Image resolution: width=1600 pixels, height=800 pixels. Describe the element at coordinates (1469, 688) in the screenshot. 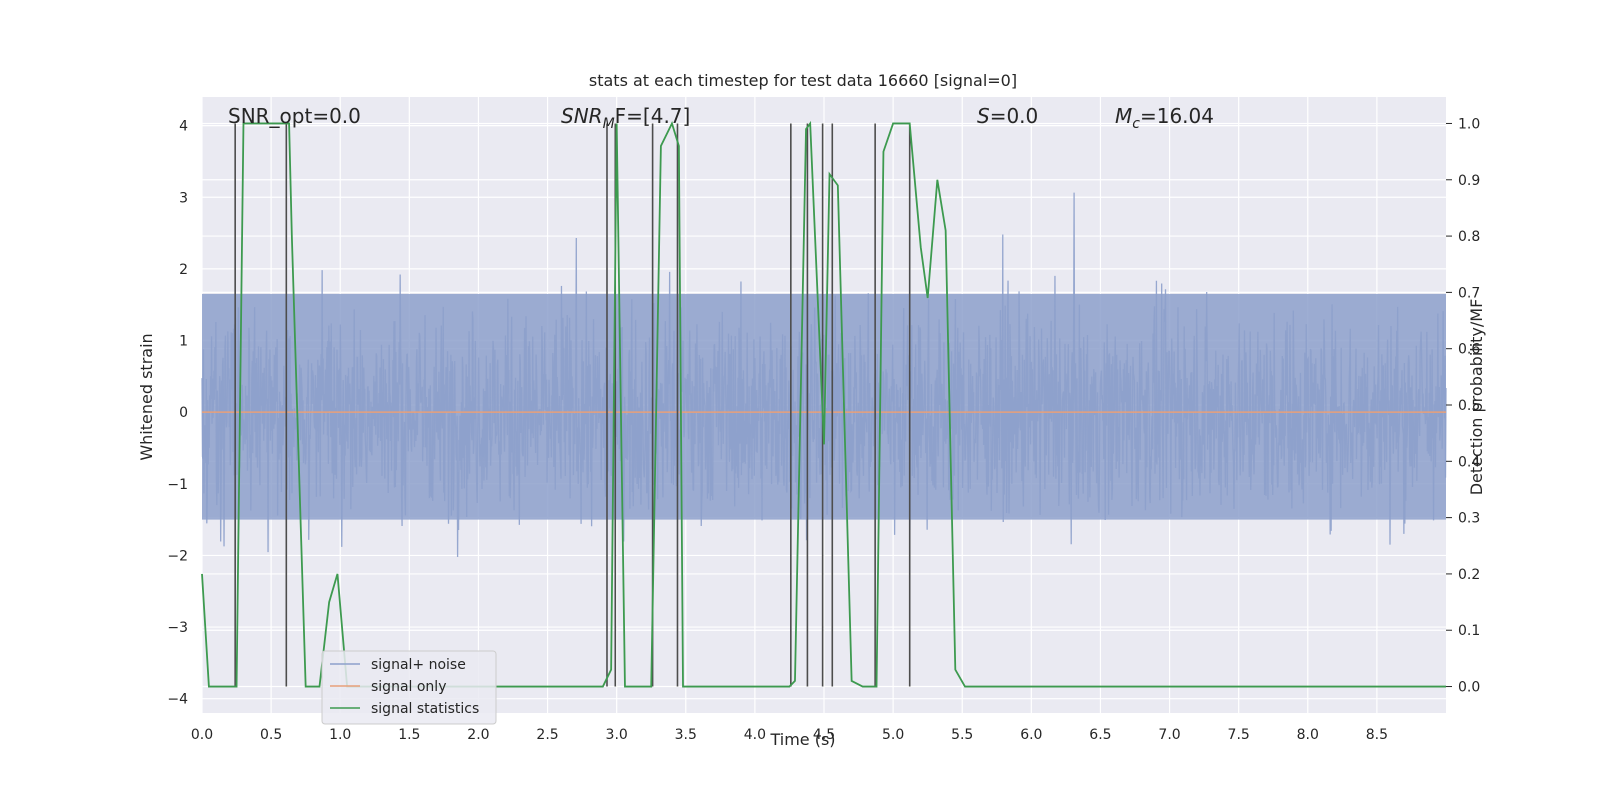

I see `y-right-tick-label: 0.0` at that location.